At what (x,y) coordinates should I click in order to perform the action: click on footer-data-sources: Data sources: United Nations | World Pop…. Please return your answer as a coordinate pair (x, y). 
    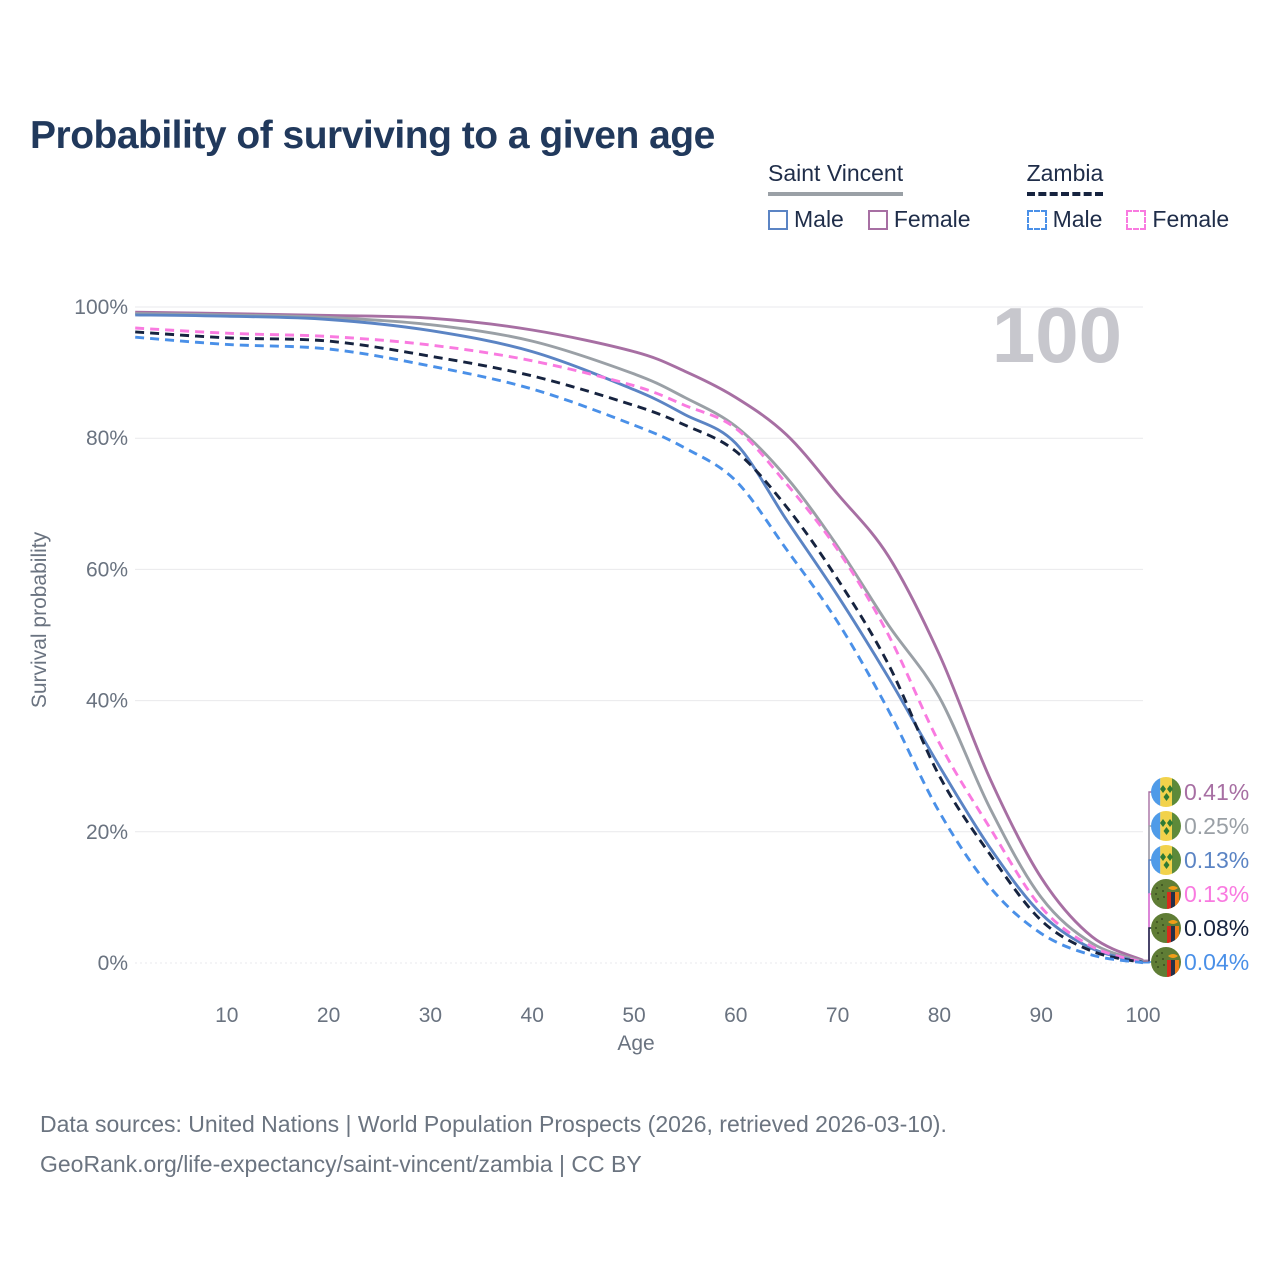
    Looking at the image, I should click on (493, 1124).